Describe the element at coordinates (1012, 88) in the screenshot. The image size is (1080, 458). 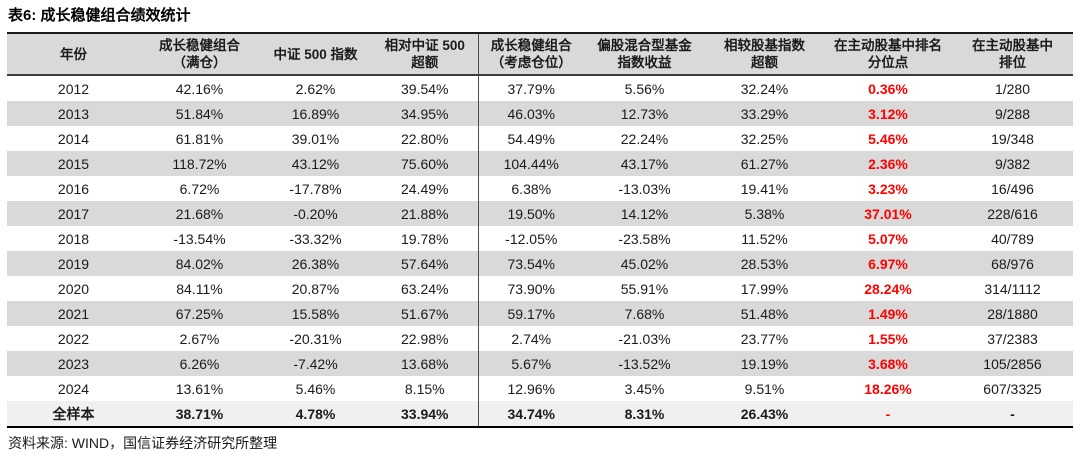
I see `cell-rank-among-funds: 1/280` at that location.